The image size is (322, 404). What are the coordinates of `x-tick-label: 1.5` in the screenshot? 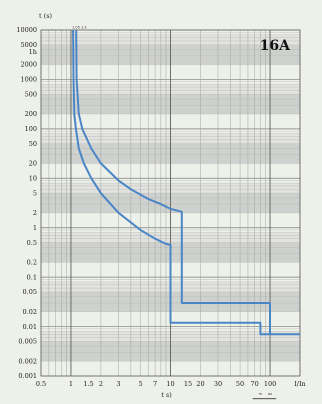 It's located at (88, 384).